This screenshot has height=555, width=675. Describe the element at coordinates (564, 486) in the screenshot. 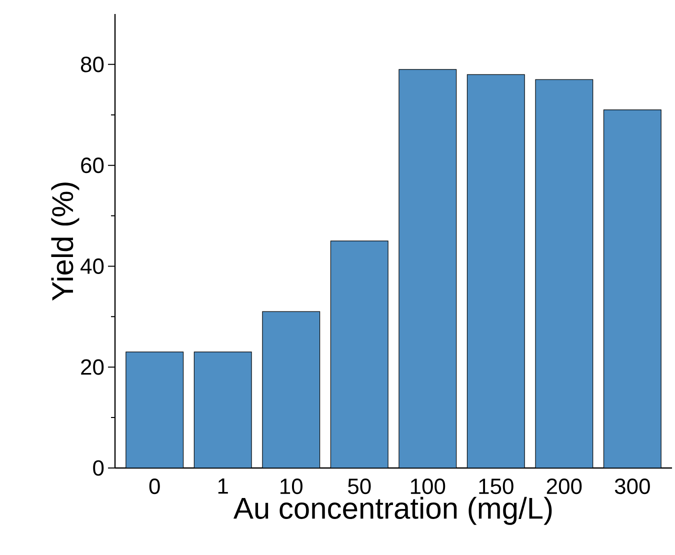

I see `x-tick-label: 200` at that location.